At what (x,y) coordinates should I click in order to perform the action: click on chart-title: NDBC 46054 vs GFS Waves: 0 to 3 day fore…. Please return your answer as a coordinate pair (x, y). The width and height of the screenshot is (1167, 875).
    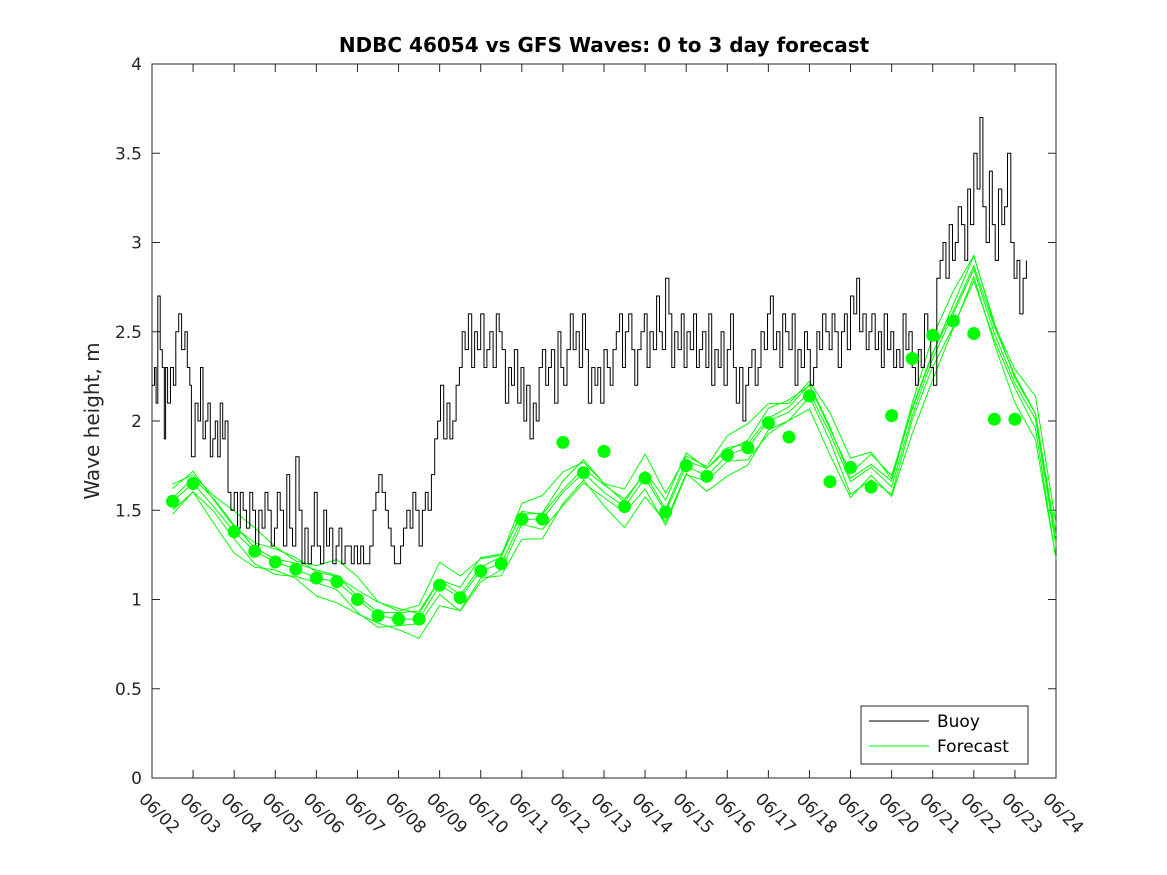
    Looking at the image, I should click on (604, 45).